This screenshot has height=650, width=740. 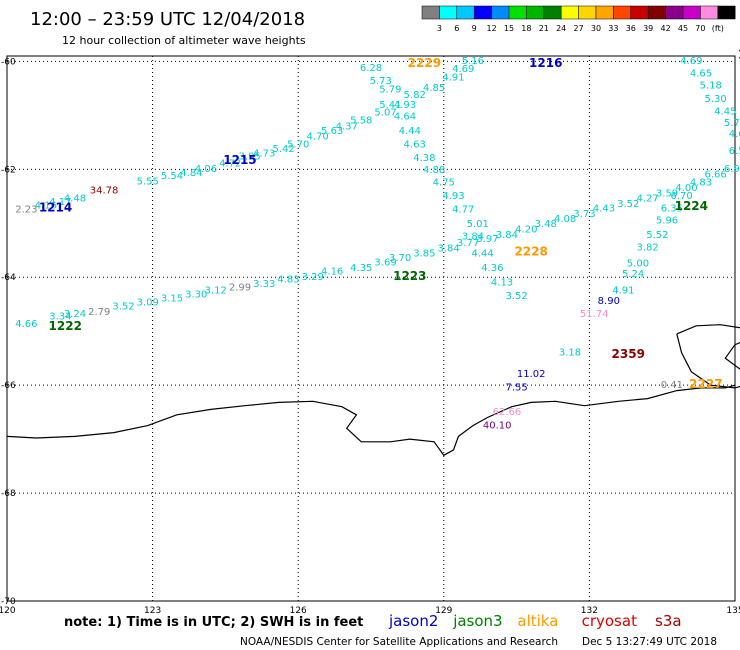 What do you see at coordinates (65, 326) in the screenshot?
I see `track-label: 1222` at bounding box center [65, 326].